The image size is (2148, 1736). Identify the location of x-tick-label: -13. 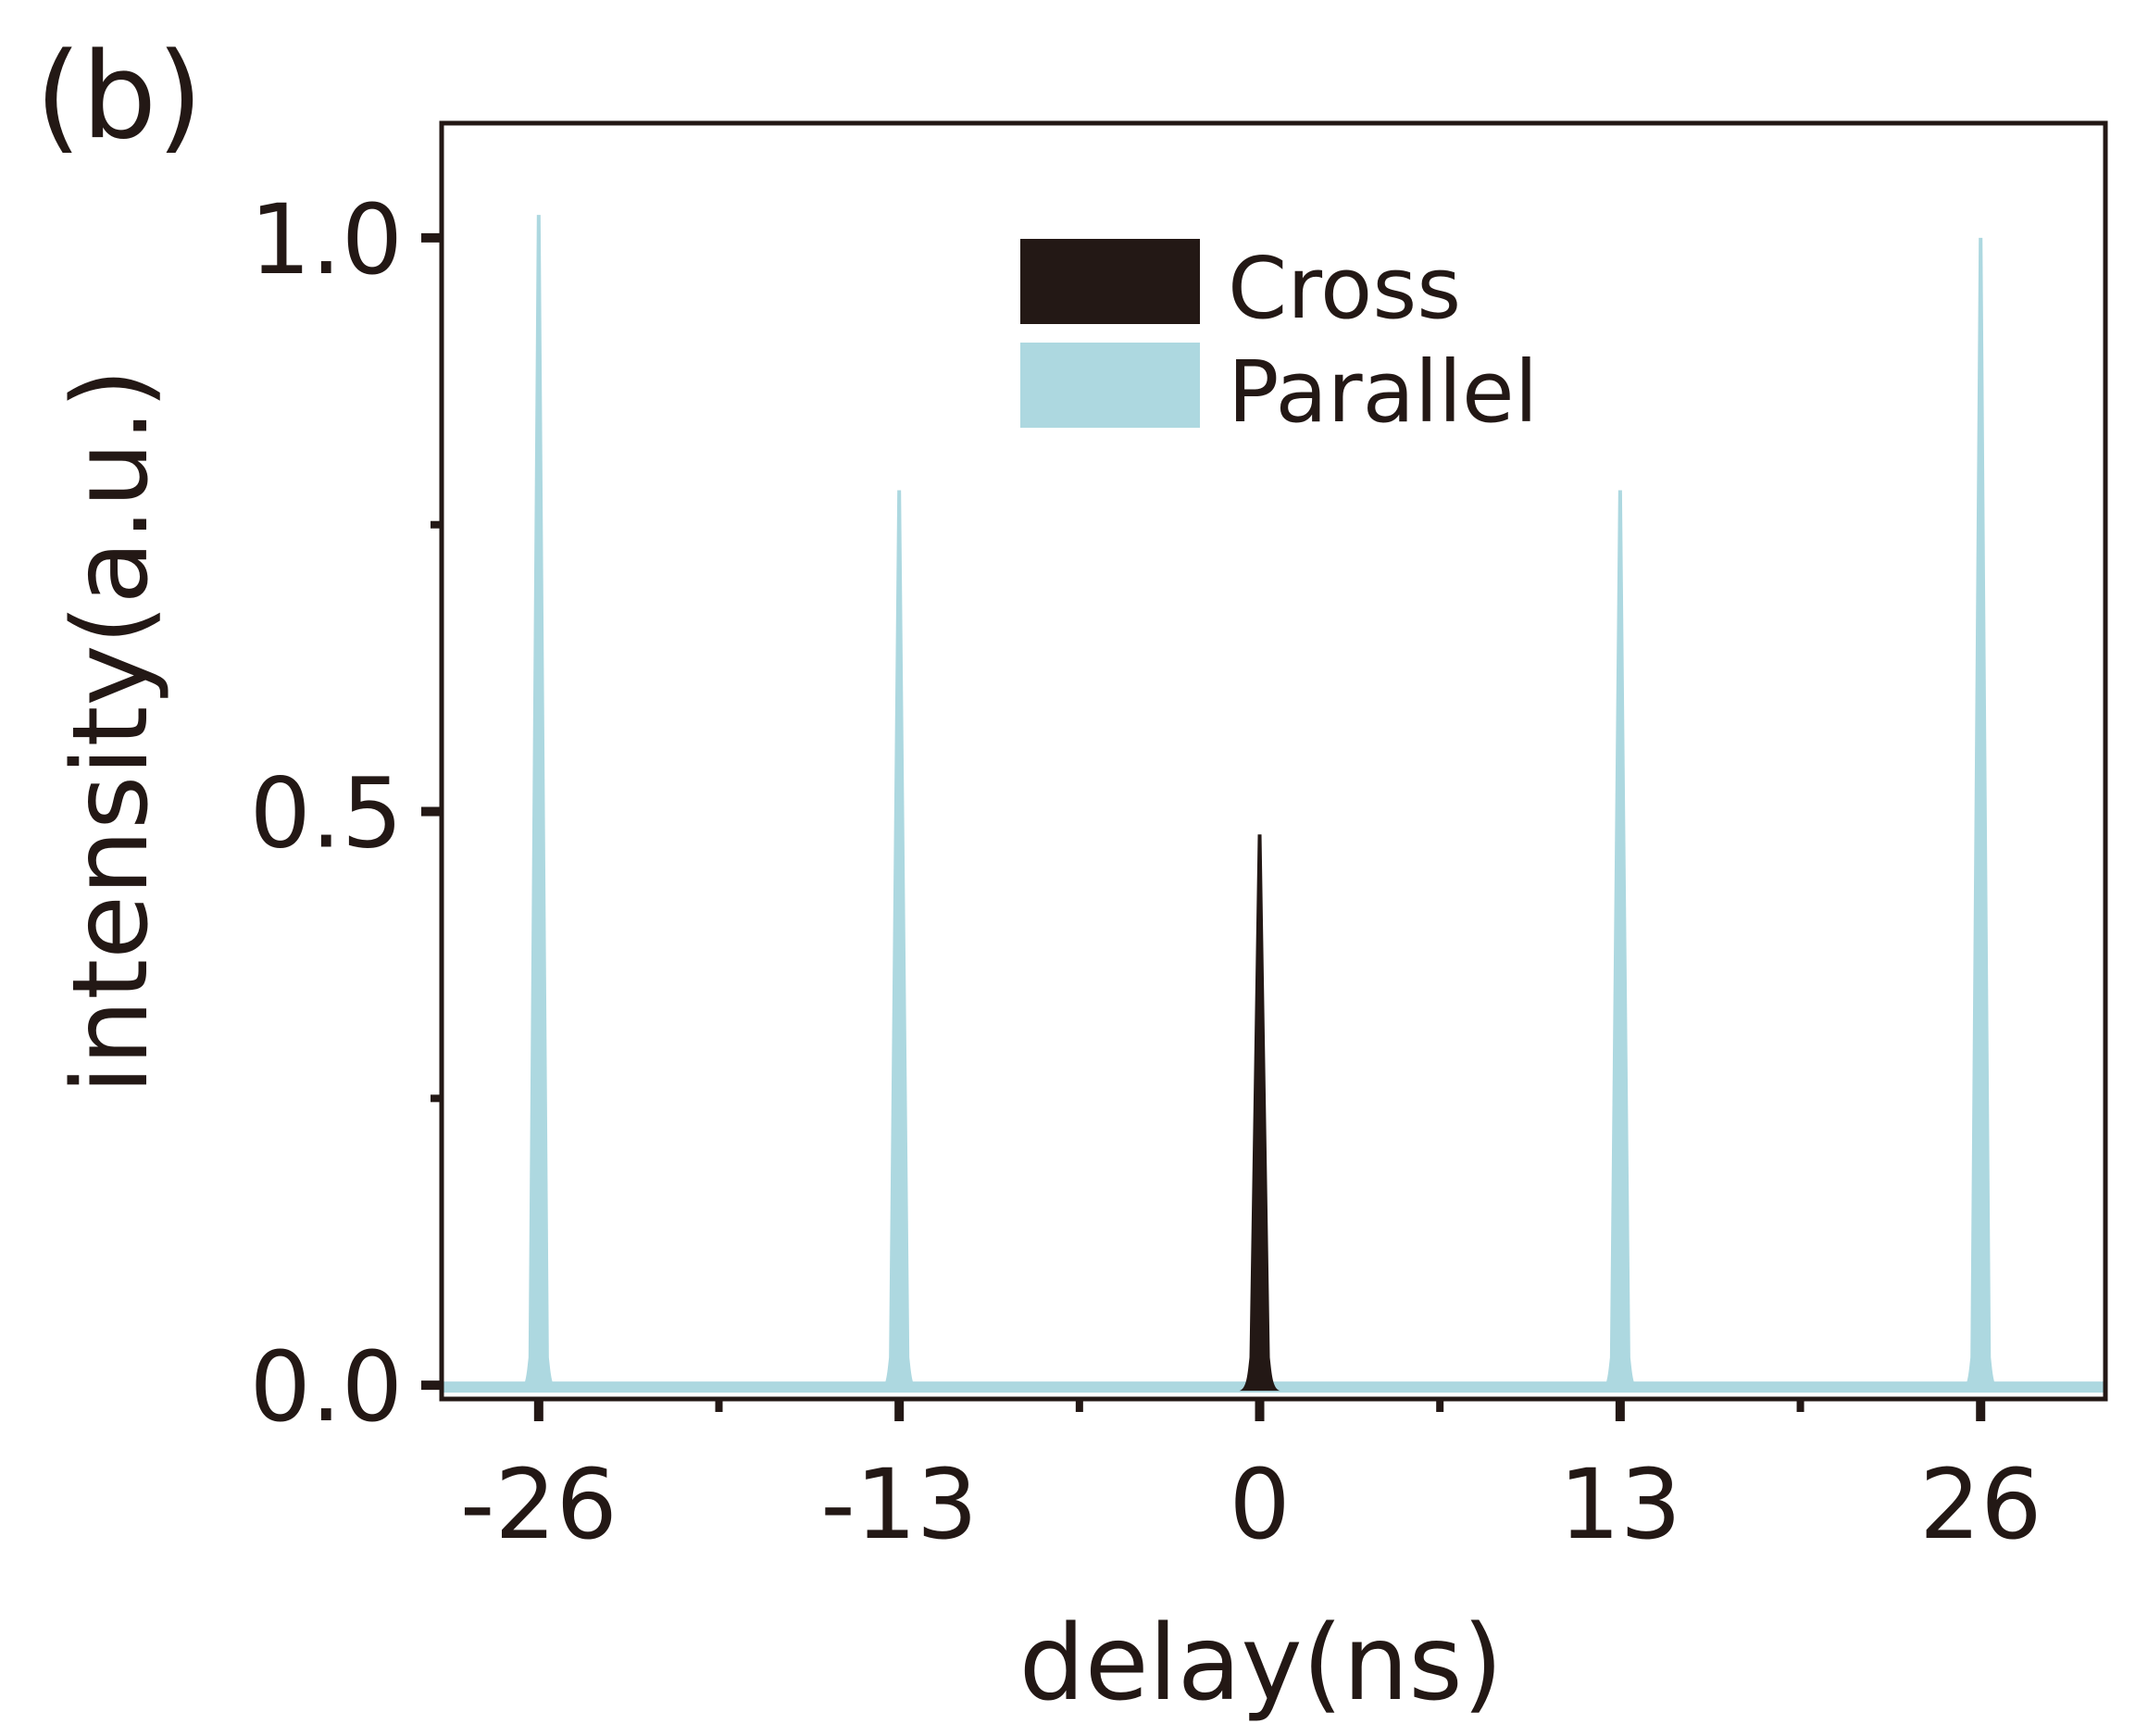
(899, 1504).